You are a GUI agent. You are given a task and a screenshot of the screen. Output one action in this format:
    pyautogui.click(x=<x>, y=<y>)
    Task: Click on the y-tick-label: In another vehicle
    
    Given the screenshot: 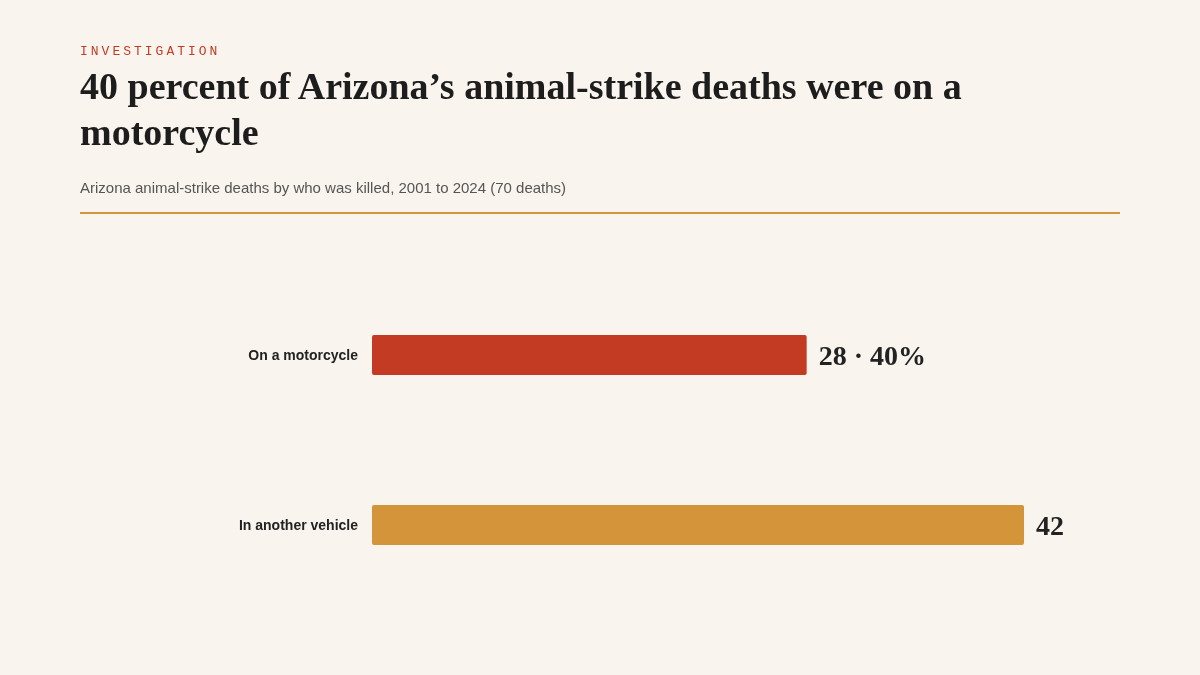 What is the action you would take?
    pyautogui.click(x=298, y=525)
    